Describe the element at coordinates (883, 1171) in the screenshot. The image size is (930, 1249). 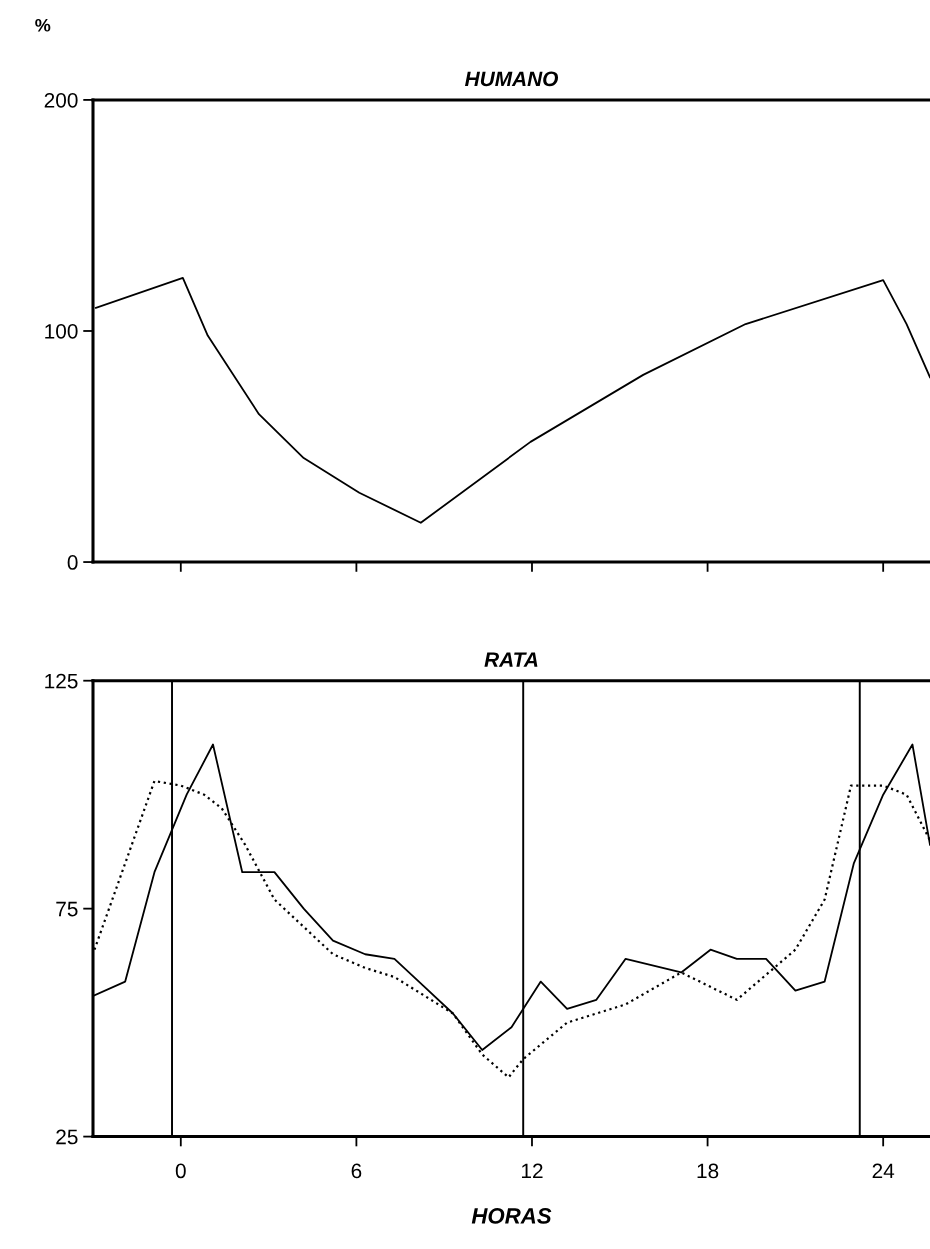
I see `x-tick-label: 24` at that location.